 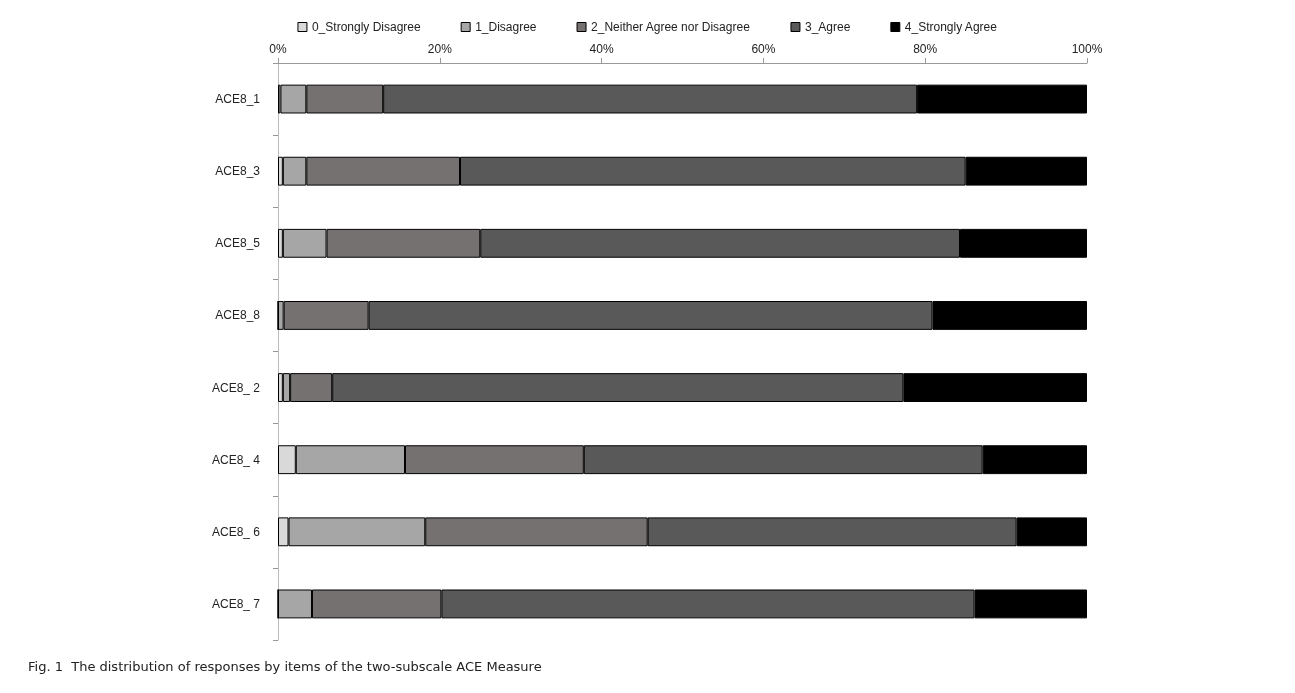 What do you see at coordinates (238, 243) in the screenshot?
I see `y-tick-label: ACE8_5` at bounding box center [238, 243].